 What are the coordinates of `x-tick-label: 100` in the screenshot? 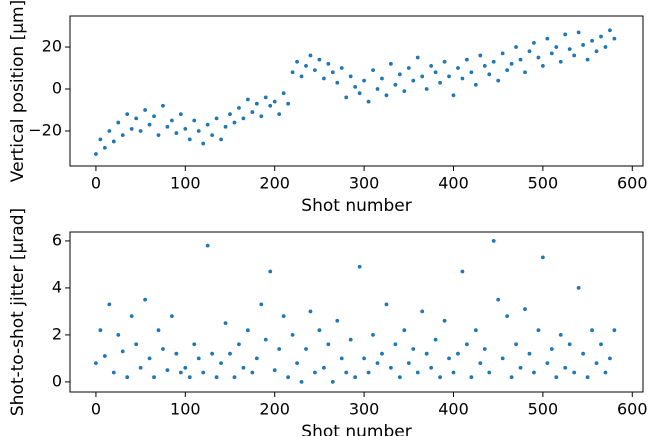 It's located at (185, 183).